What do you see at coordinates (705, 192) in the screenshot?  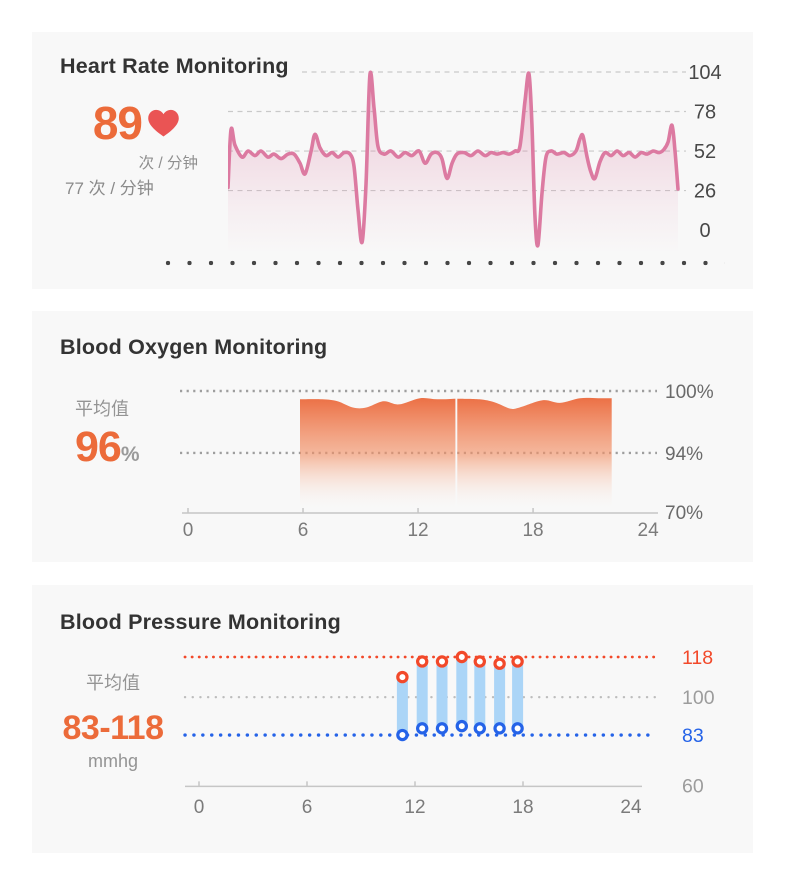 I see `y-axis-label-26: 26` at bounding box center [705, 192].